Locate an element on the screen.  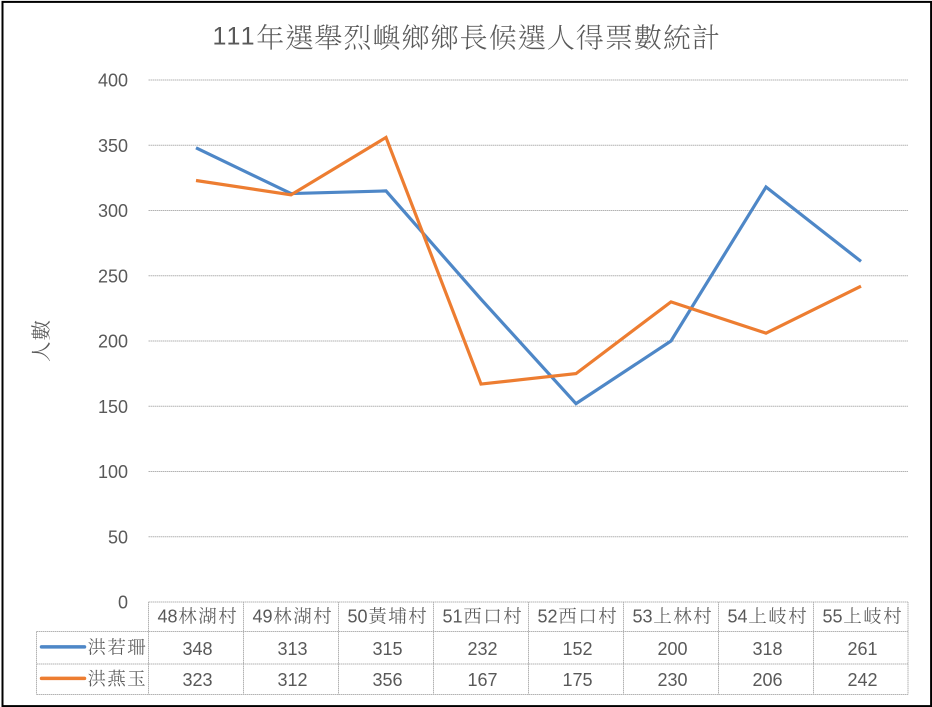
svg-text: 167 is located at coordinates (482, 680).